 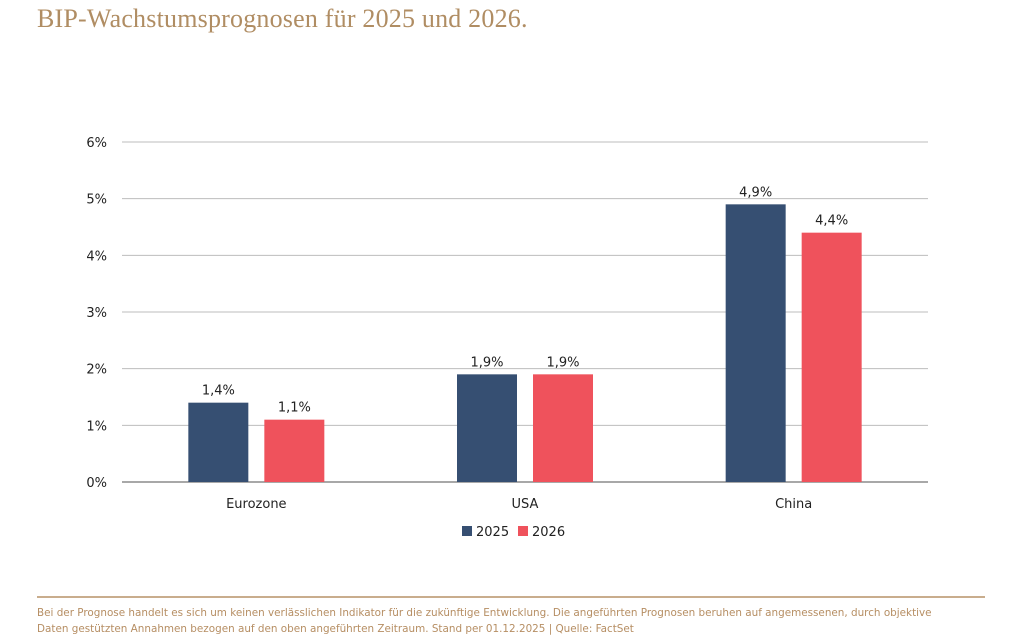 I want to click on bar-usa-2025, so click(x=487, y=428).